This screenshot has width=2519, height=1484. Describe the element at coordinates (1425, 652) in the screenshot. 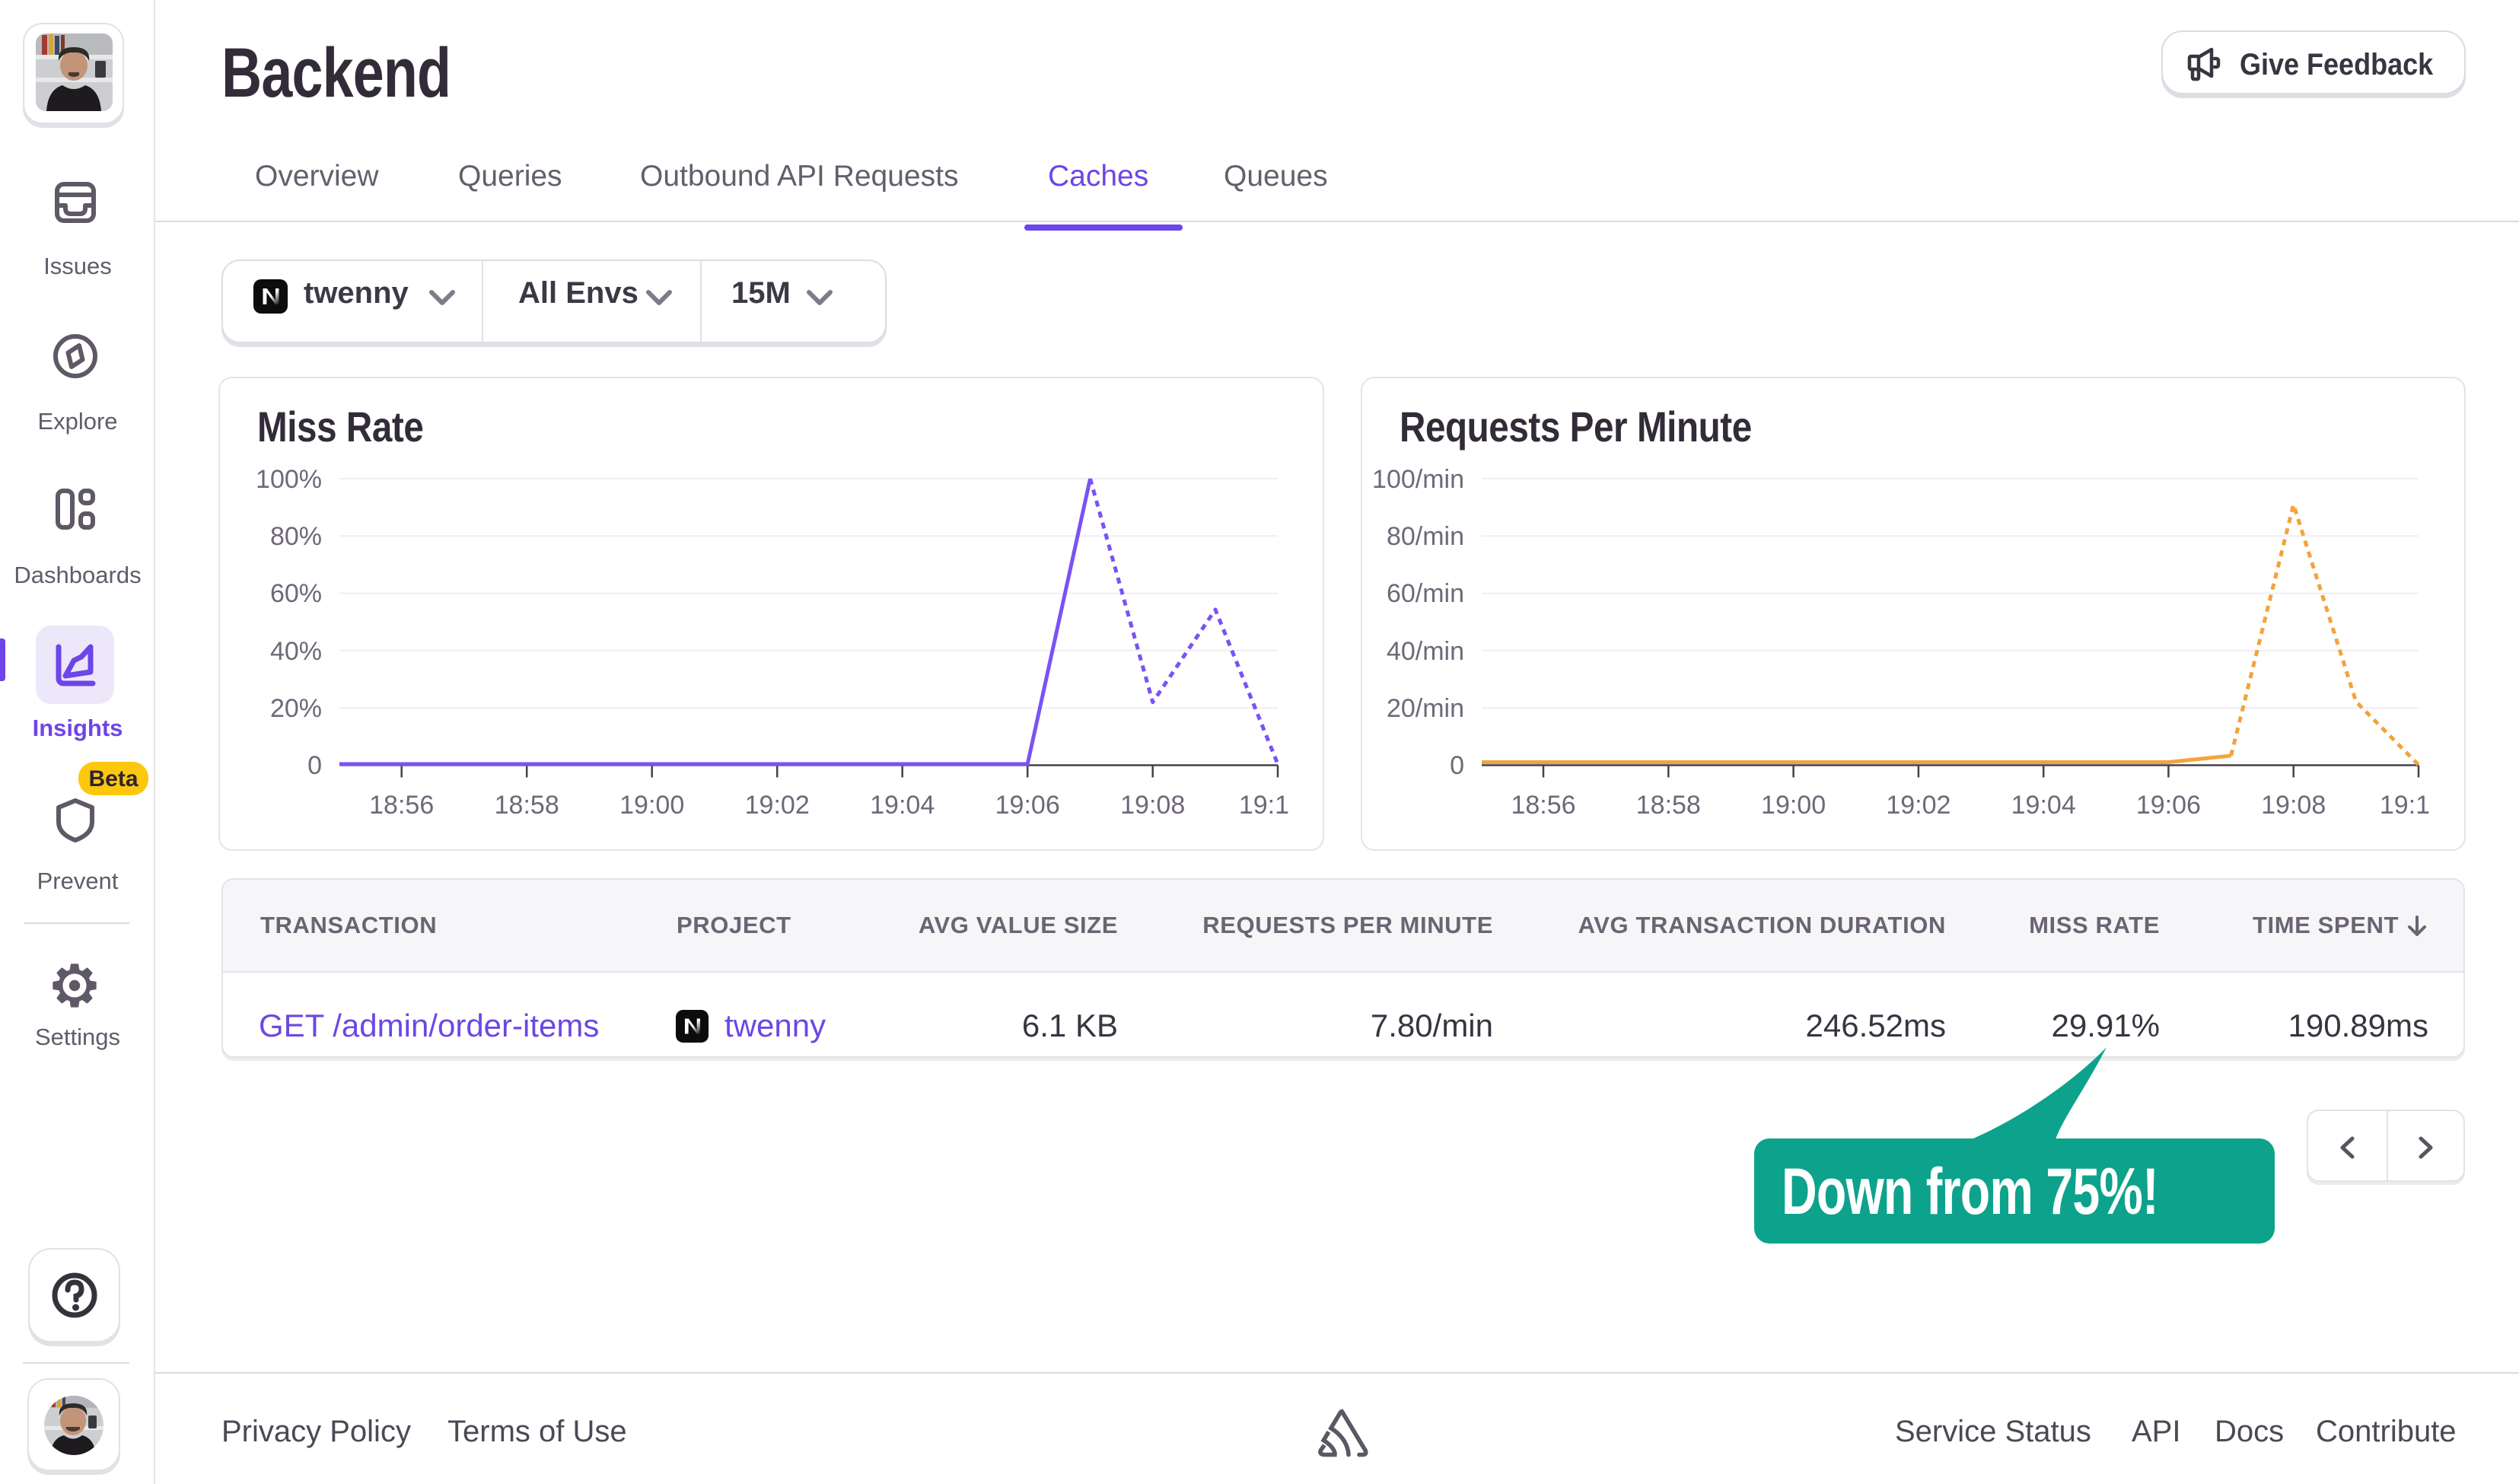

I see `svg-text: 40/min` at that location.